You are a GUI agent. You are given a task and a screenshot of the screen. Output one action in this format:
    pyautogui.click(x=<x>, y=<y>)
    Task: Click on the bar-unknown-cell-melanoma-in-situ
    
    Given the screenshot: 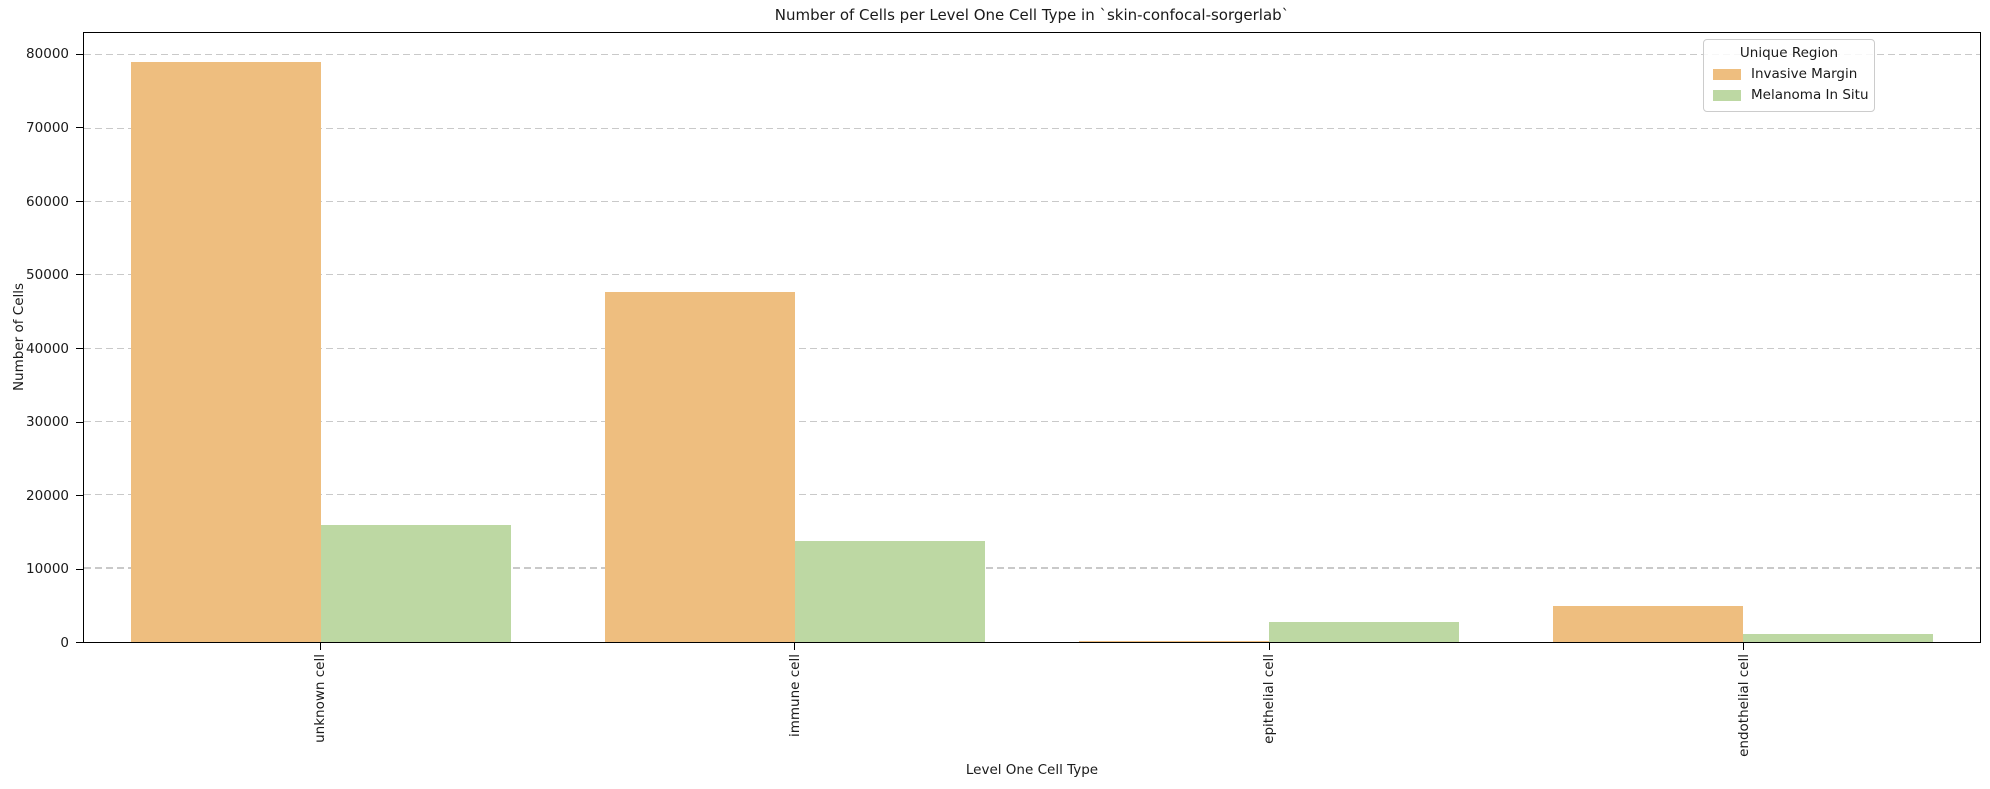 What is the action you would take?
    pyautogui.click(x=416, y=583)
    